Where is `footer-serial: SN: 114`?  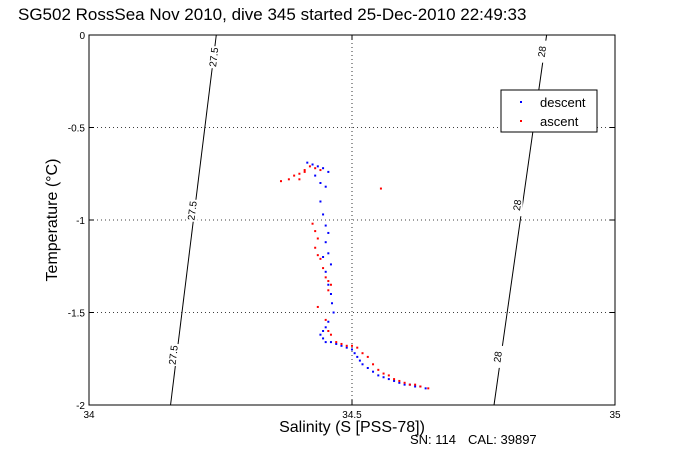
footer-serial: SN: 114 is located at coordinates (433, 439).